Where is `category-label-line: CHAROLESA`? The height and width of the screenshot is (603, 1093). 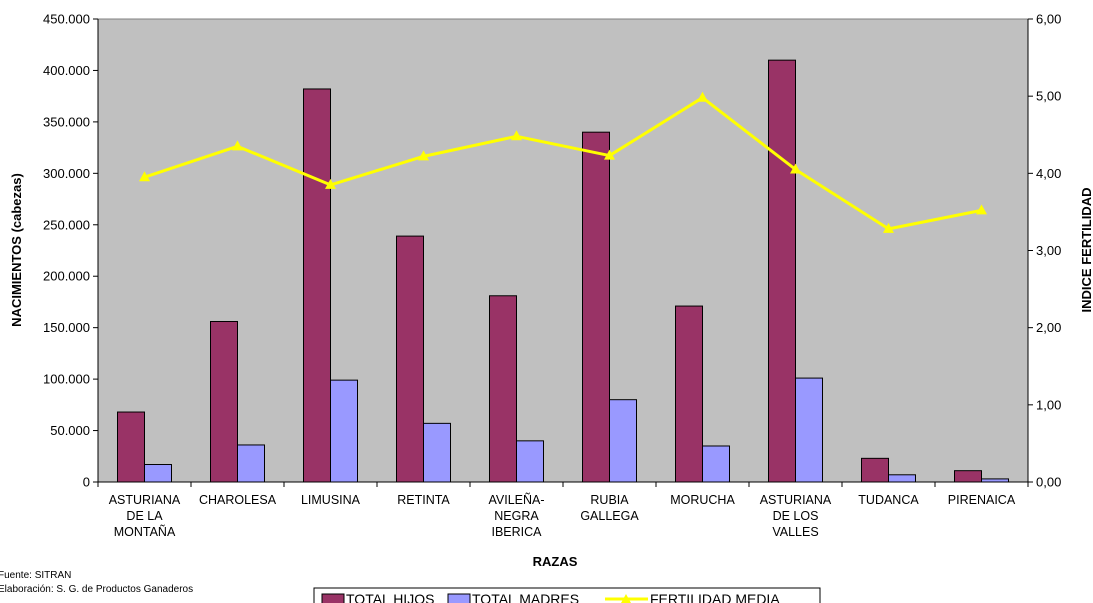
category-label-line: CHAROLESA is located at coordinates (238, 500).